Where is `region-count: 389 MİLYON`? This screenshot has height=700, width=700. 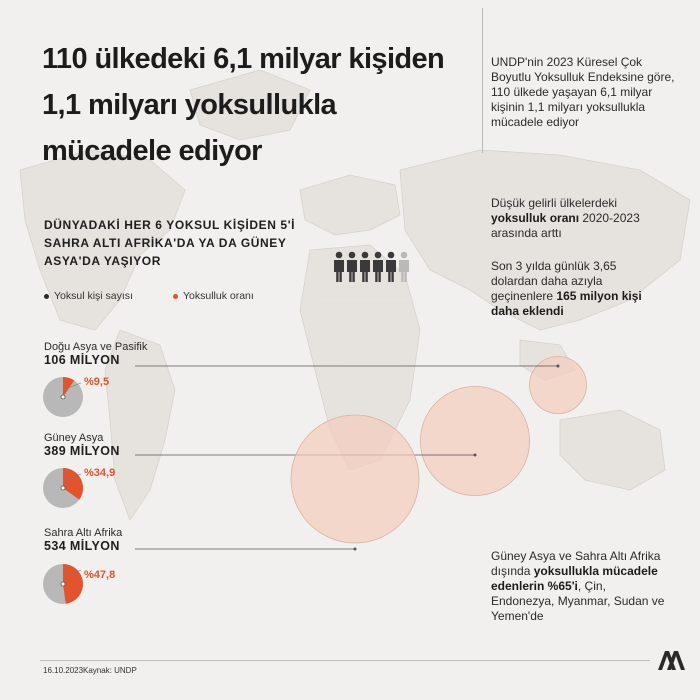 region-count: 389 MİLYON is located at coordinates (82, 451).